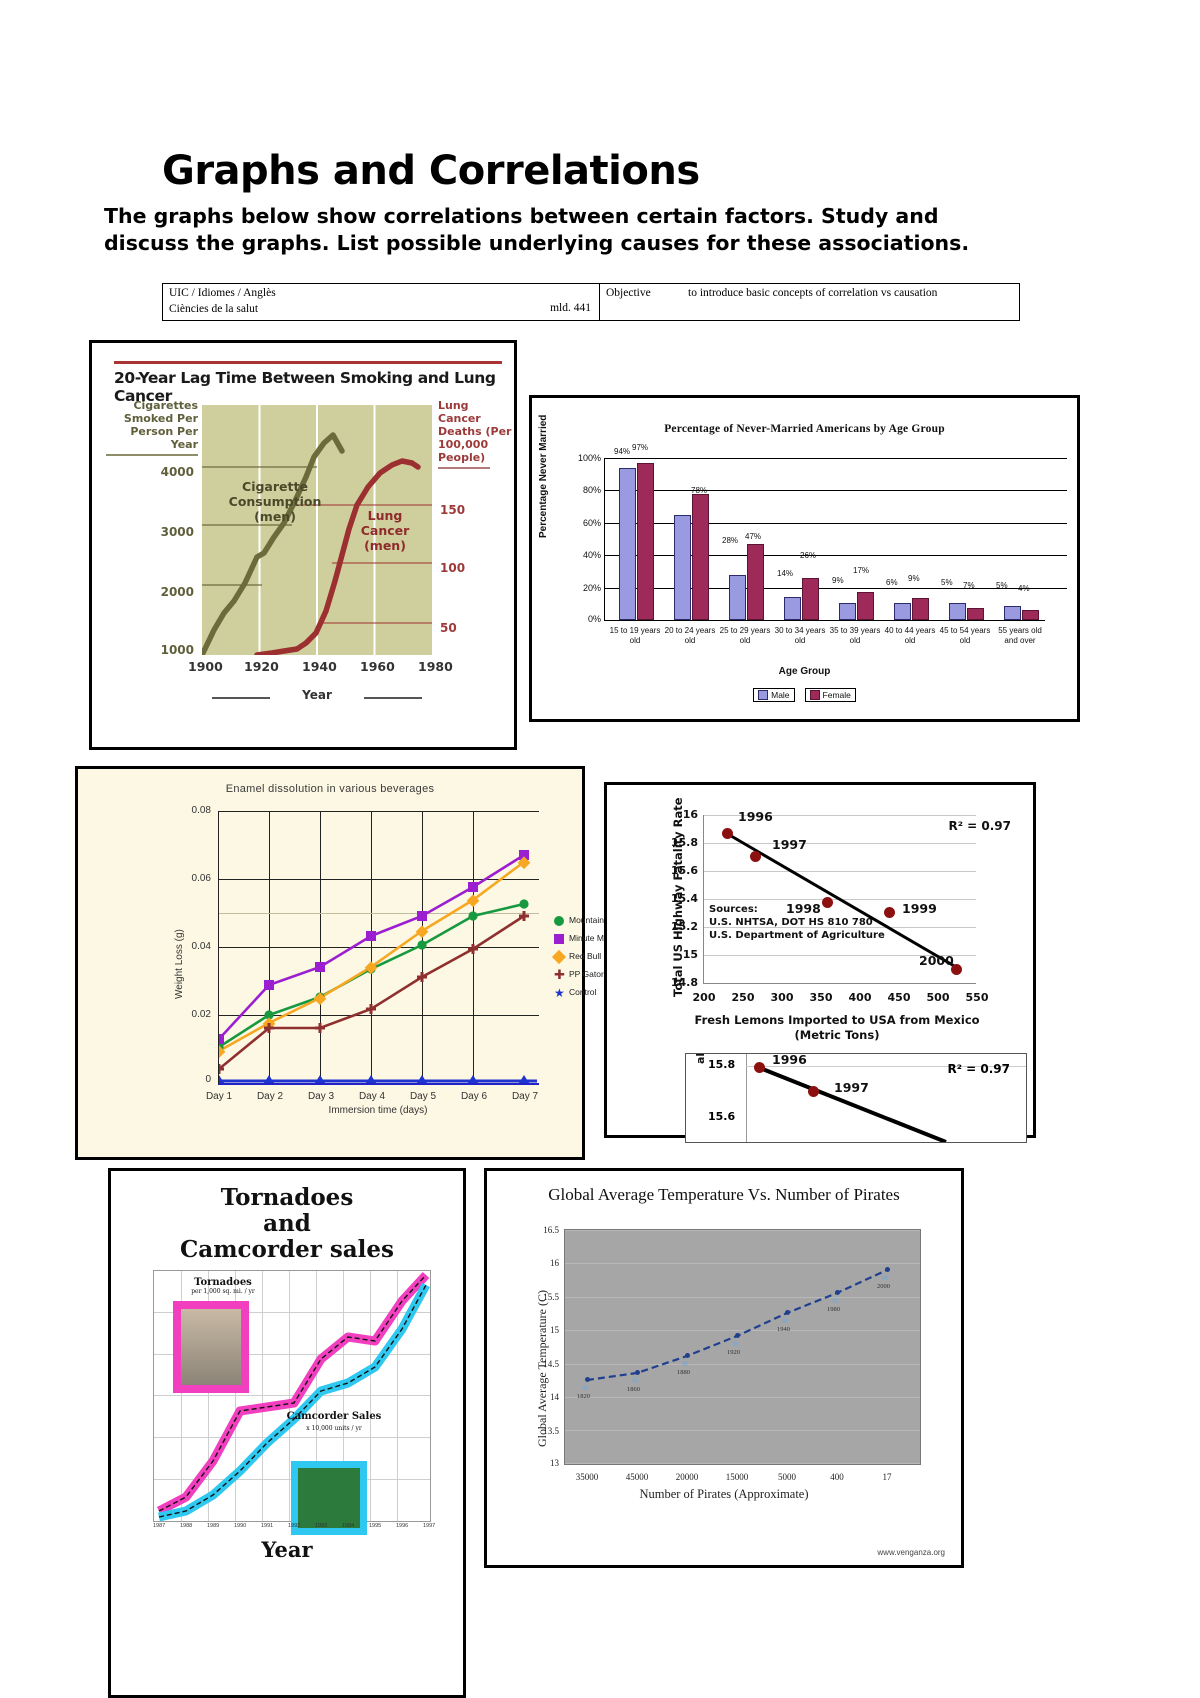  Describe the element at coordinates (201, 946) in the screenshot. I see `y-tick: 0.04` at that location.